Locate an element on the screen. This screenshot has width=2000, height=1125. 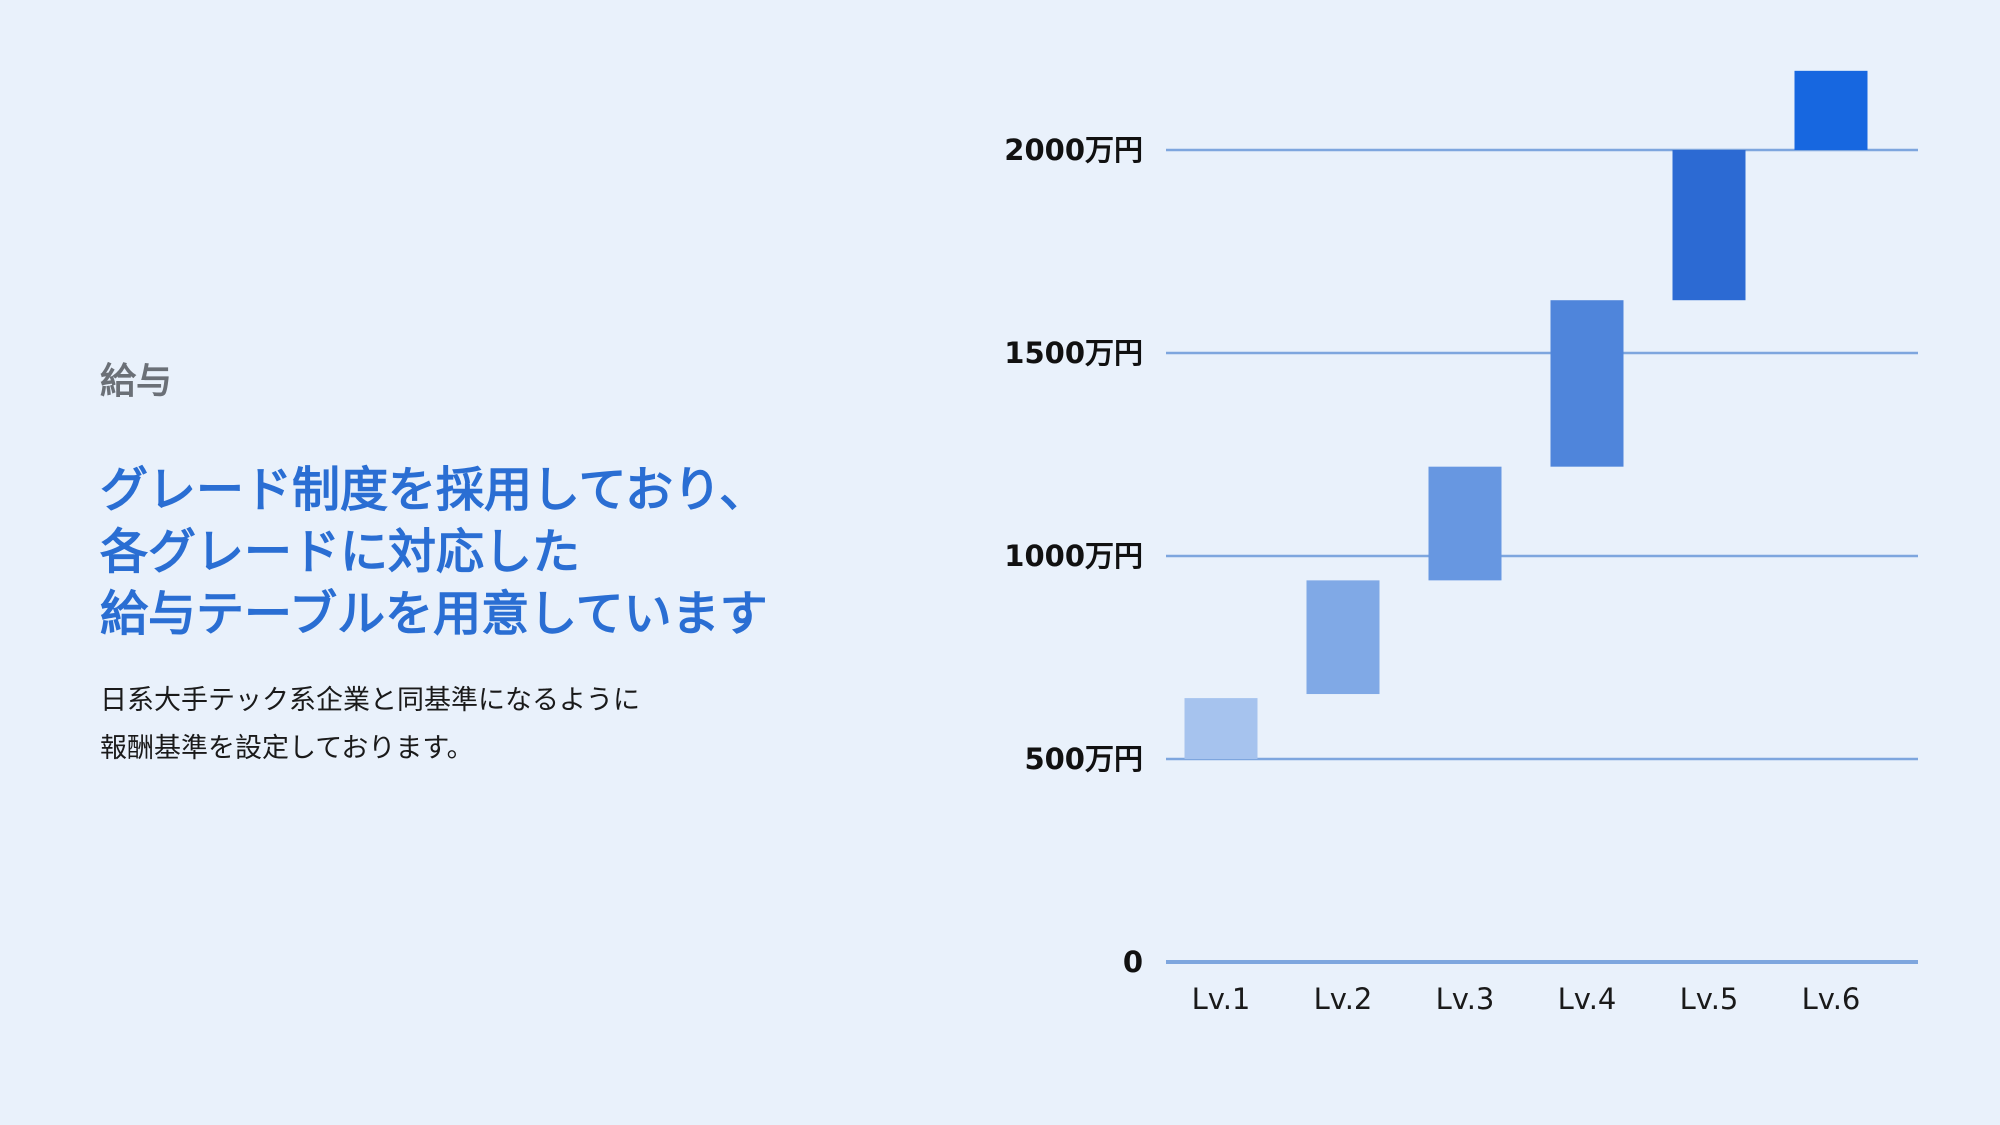
y-tick-label-1500: 1500万円 is located at coordinates (1073, 353).